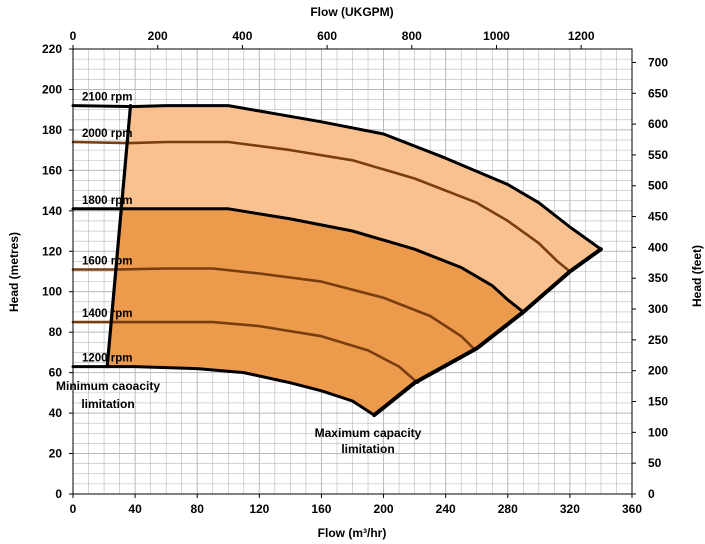 This screenshot has width=705, height=544. Describe the element at coordinates (52, 211) in the screenshot. I see `y-tick-label: 140` at that location.